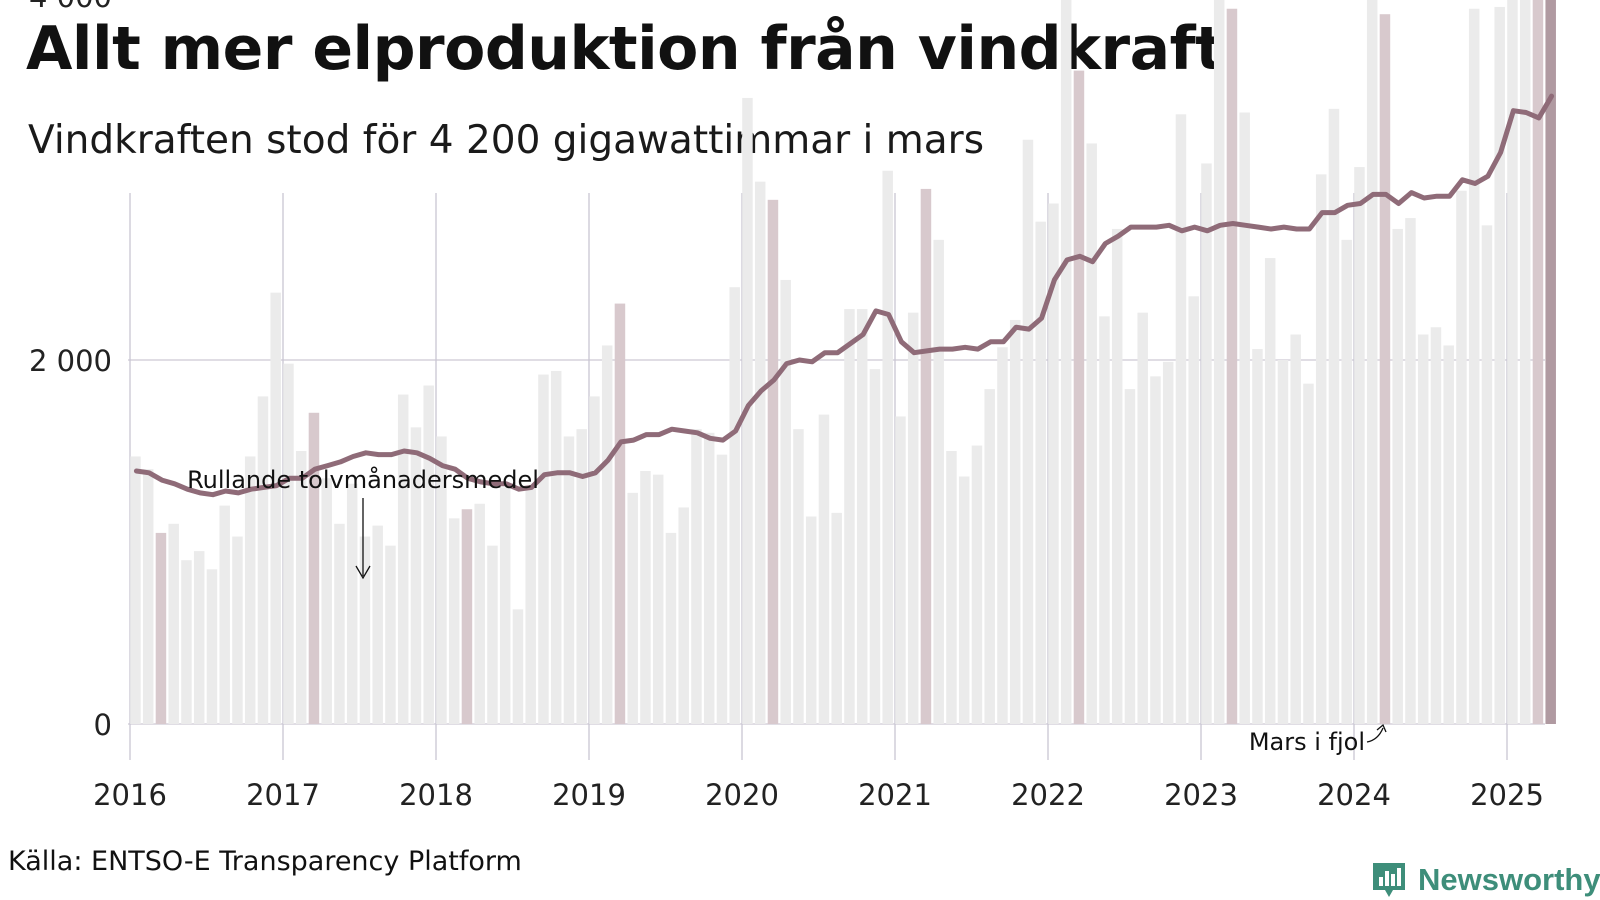 Image resolution: width=1600 pixels, height=900 pixels. What do you see at coordinates (70, 361) in the screenshot?
I see `y-tick-label: 2 000` at bounding box center [70, 361].